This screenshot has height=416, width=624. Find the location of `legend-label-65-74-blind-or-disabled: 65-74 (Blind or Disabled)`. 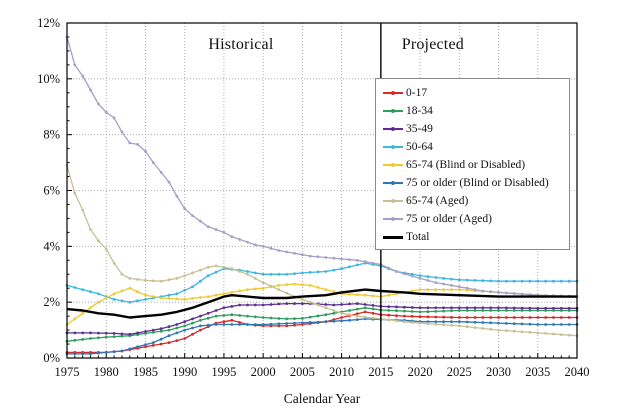

legend-label-65-74-blind-or-disabled: 65-74 (Blind or Disabled) is located at coordinates (466, 165).